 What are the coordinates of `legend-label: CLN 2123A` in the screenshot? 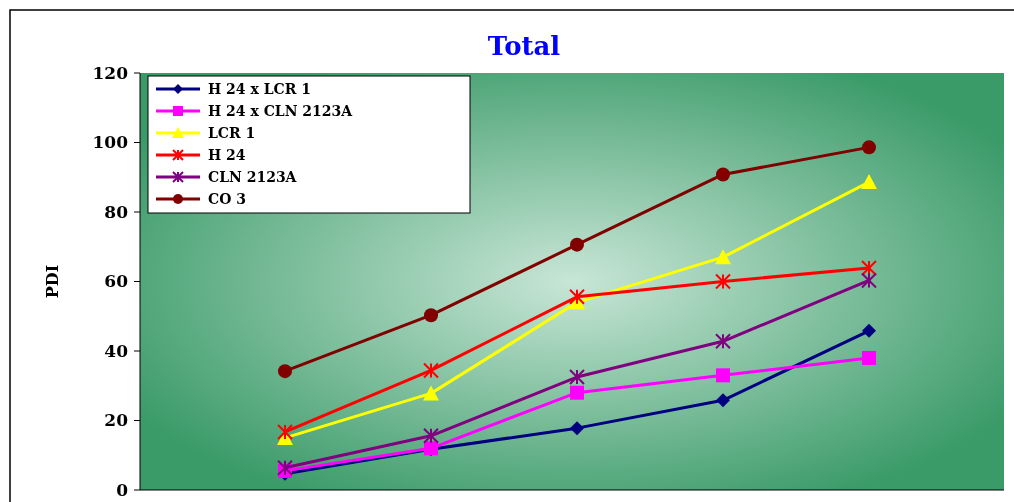 It's located at (253, 176).